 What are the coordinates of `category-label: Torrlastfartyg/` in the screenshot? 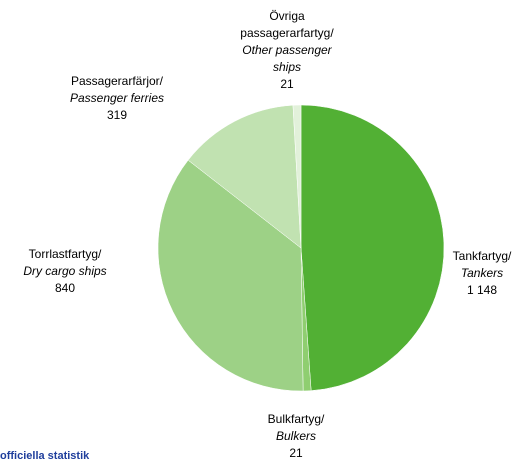 It's located at (65, 254).